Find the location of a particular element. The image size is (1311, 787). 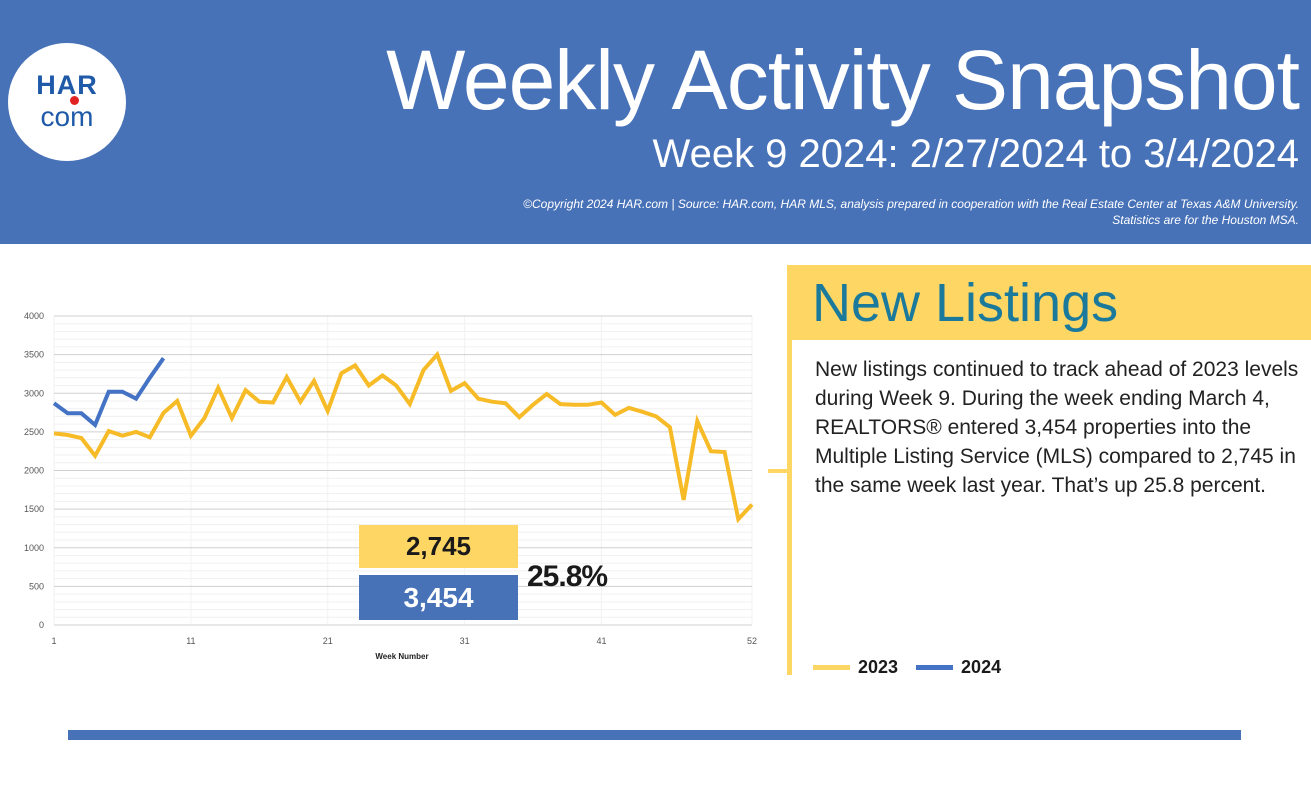

panel-title: New Listings is located at coordinates (965, 303).